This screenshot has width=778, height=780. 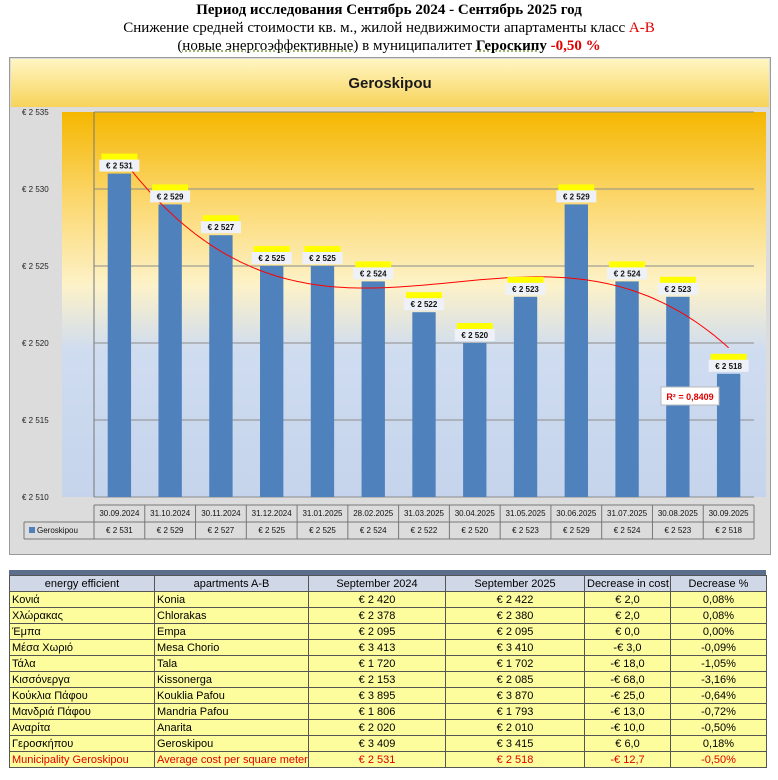 I want to click on data-label: € 2 522, so click(x=424, y=304).